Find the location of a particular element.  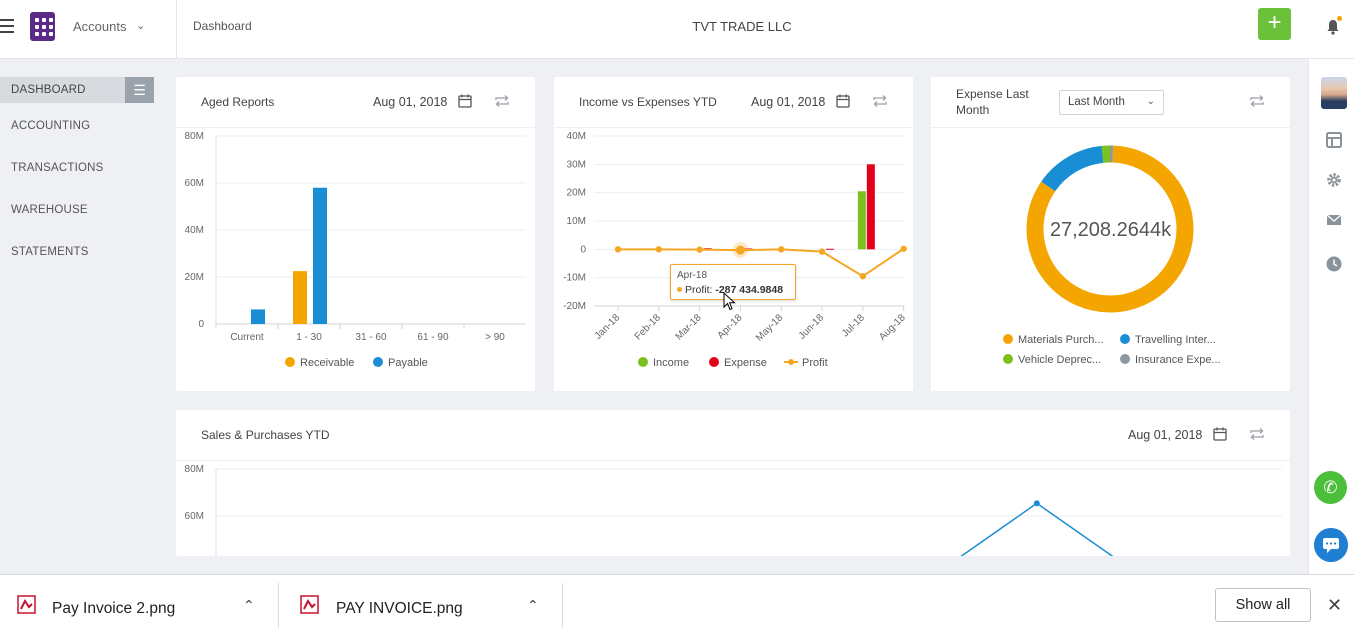

card-title: Income vs Expenses YTD is located at coordinates (648, 102).